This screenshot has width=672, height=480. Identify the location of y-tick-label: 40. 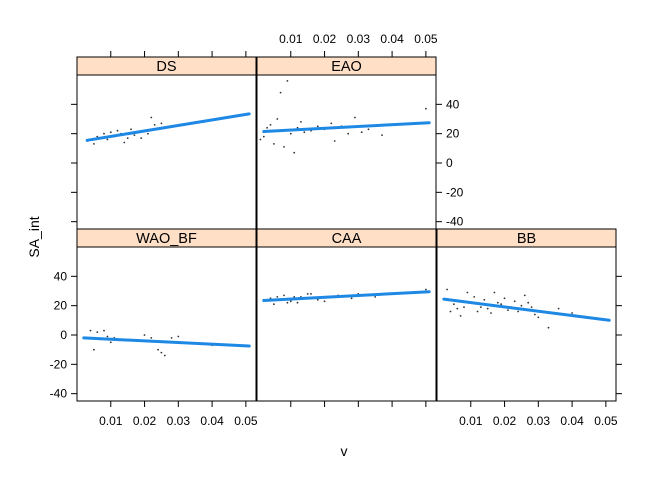
(453, 104).